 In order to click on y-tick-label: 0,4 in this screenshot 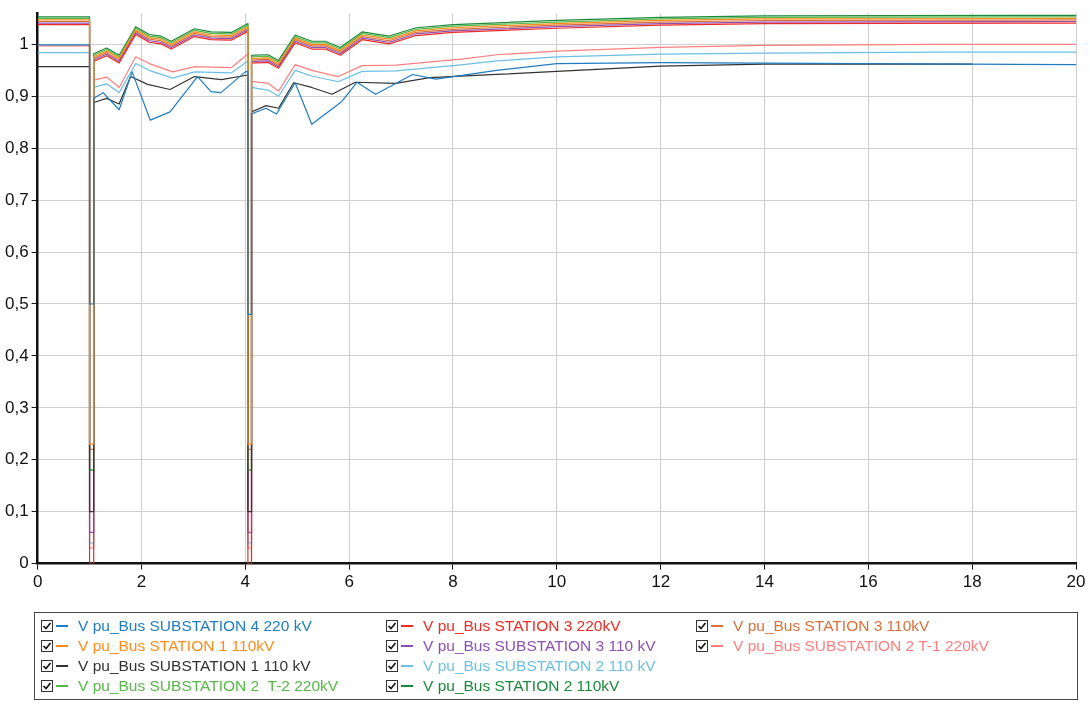, I will do `click(16, 355)`.